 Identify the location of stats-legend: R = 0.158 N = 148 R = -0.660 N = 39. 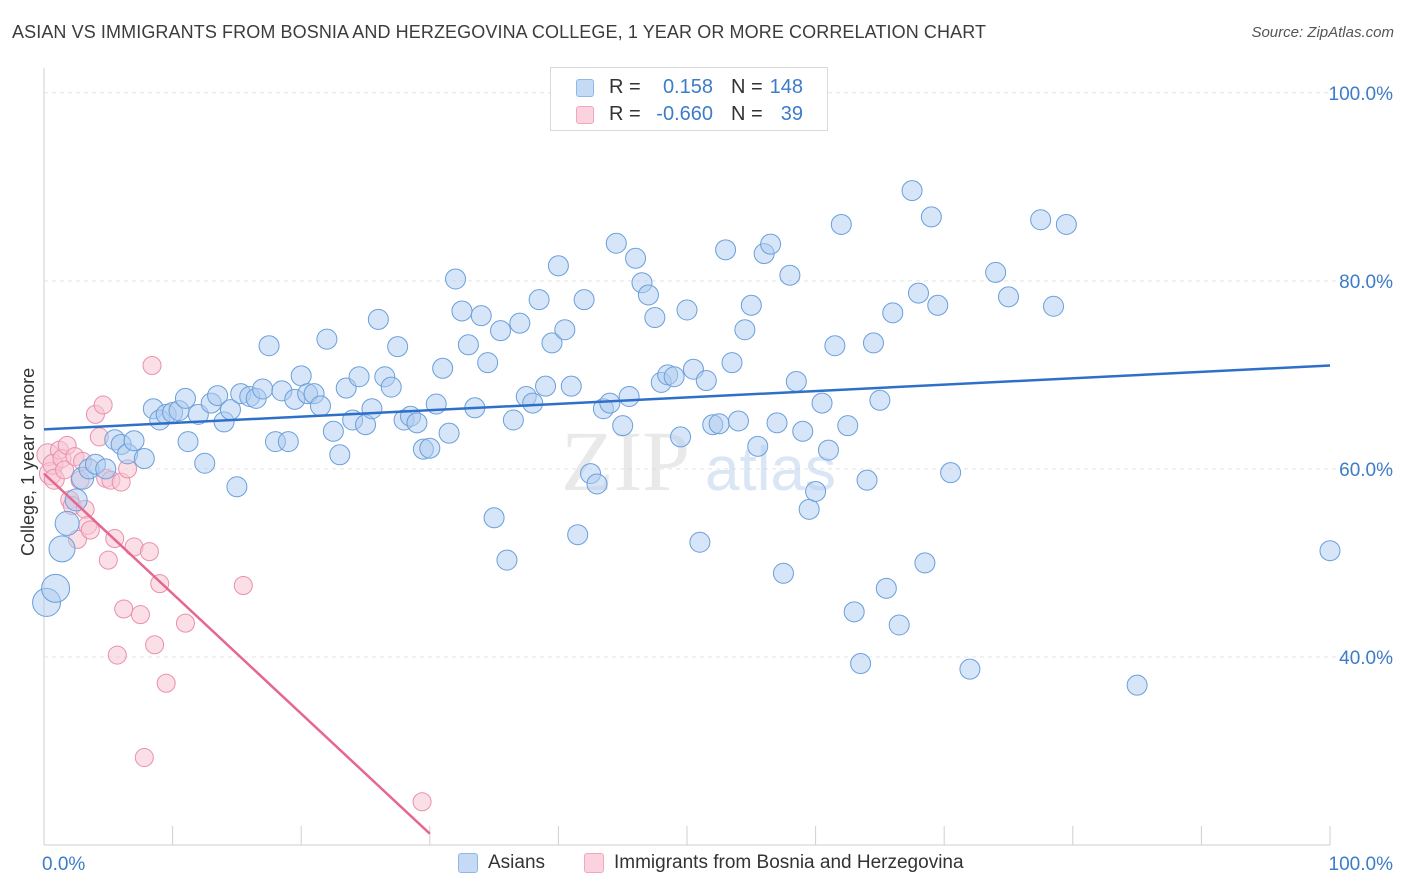
(689, 99).